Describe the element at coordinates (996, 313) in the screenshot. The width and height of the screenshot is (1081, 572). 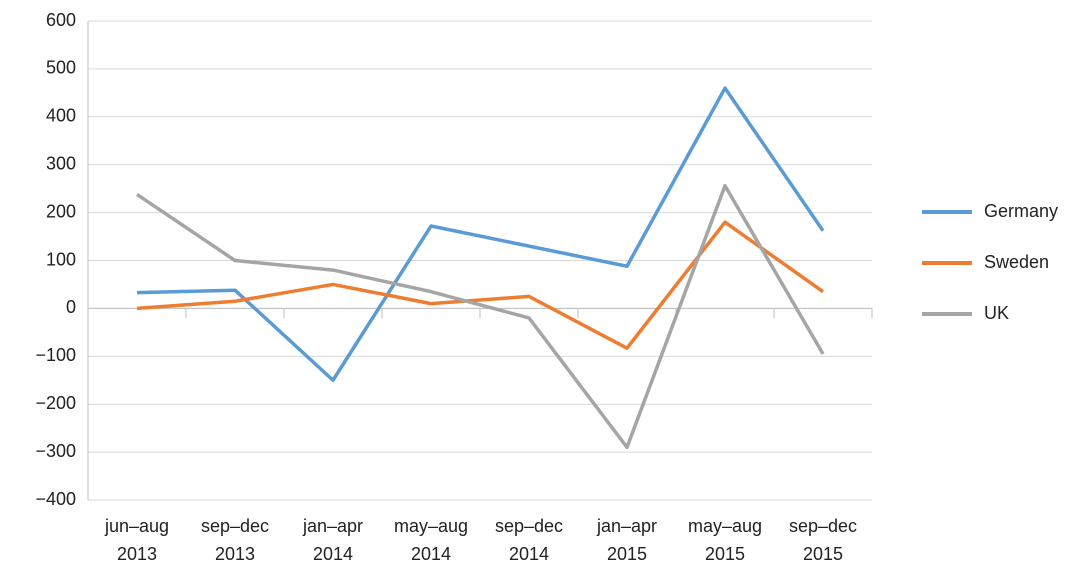
I see `legend-label: UK` at that location.